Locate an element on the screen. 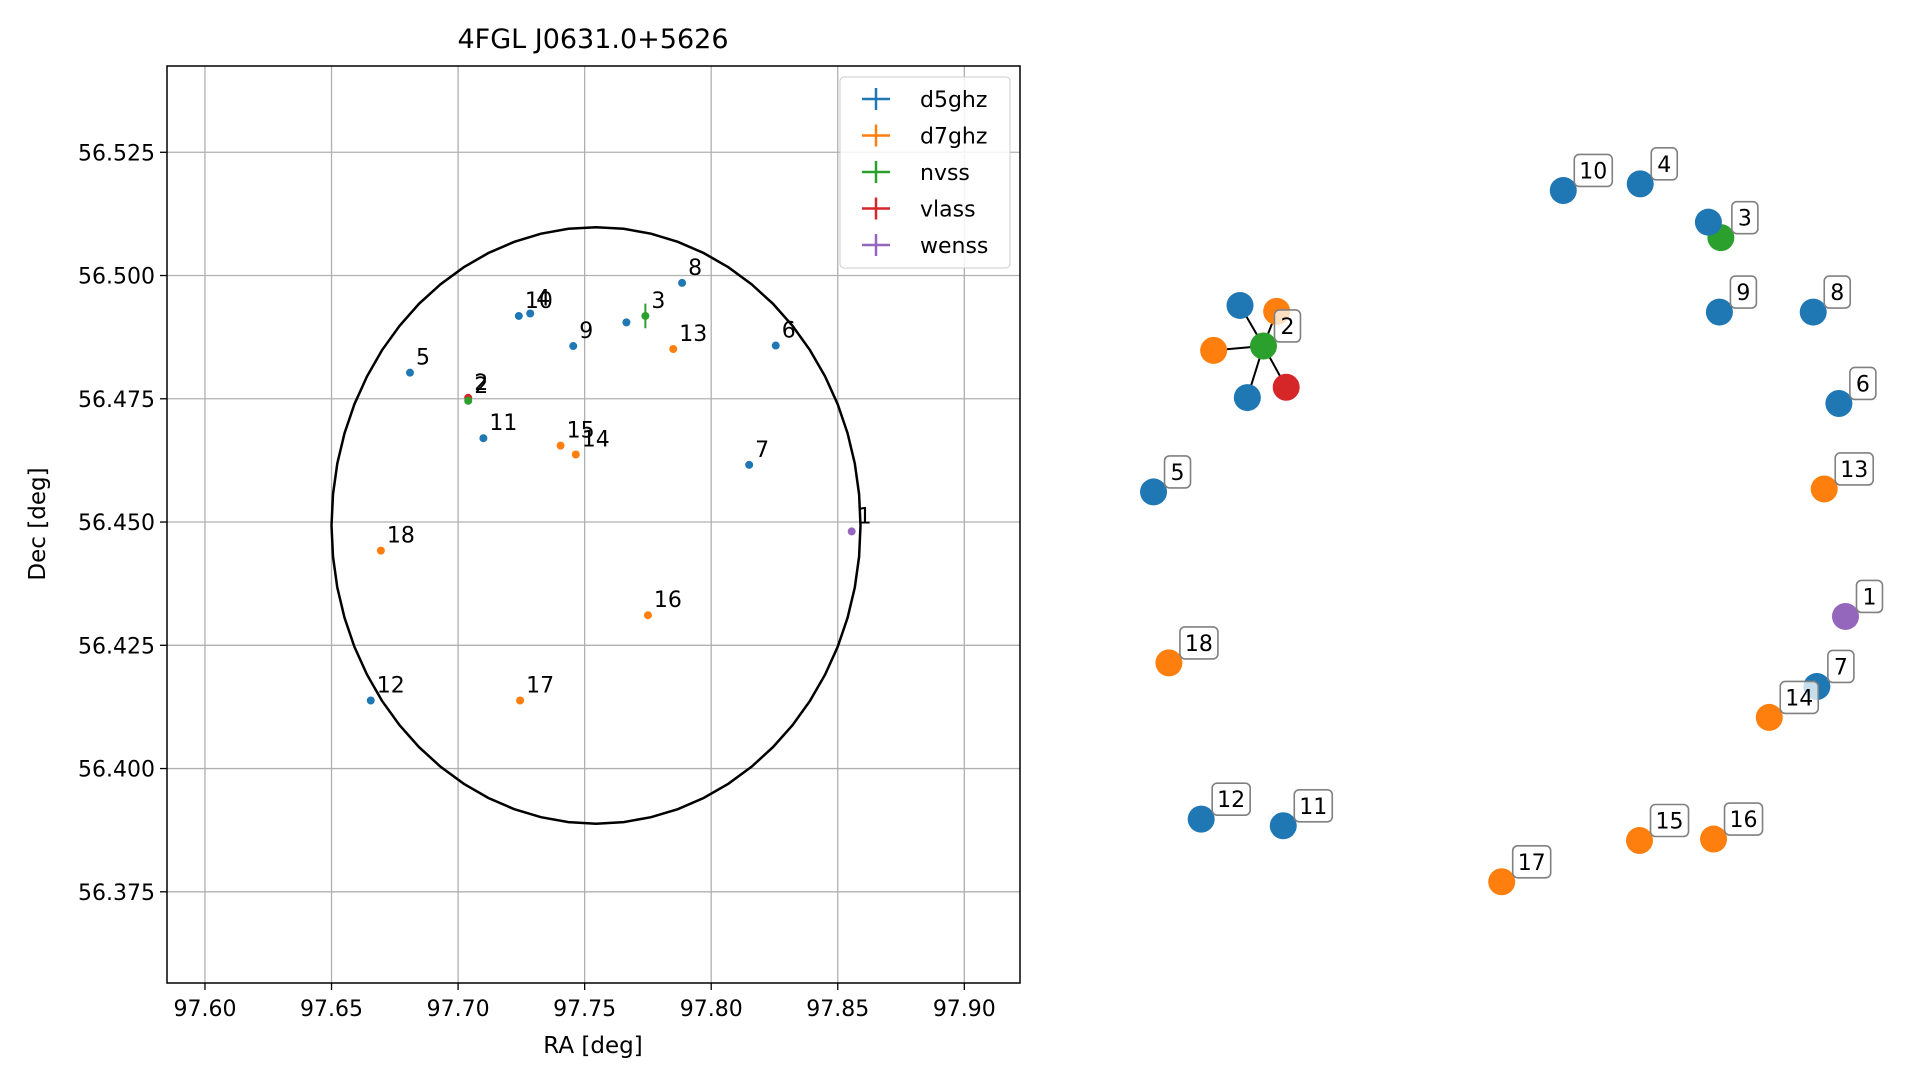 The width and height of the screenshot is (1919, 1080). network-node-label: 2 is located at coordinates (1287, 326).